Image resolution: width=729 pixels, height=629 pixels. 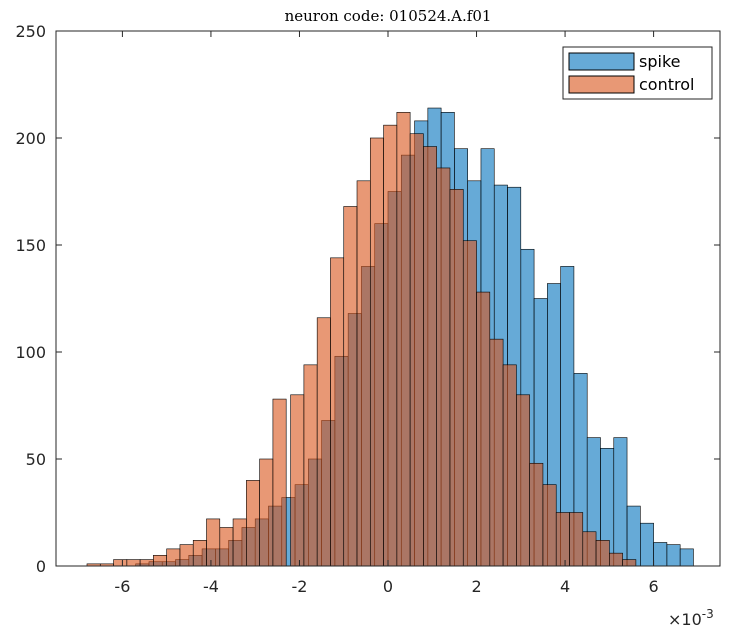 What do you see at coordinates (708, 614) in the screenshot?
I see `x-axis-exponent: -3` at bounding box center [708, 614].